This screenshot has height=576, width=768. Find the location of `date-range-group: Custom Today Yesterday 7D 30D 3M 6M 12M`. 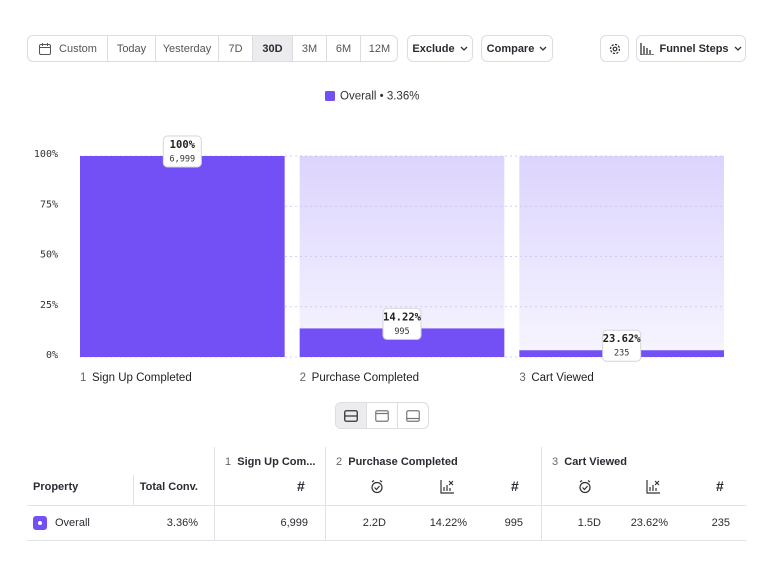

date-range-group: Custom Today Yesterday 7D 30D 3M 6M 12M is located at coordinates (212, 48).